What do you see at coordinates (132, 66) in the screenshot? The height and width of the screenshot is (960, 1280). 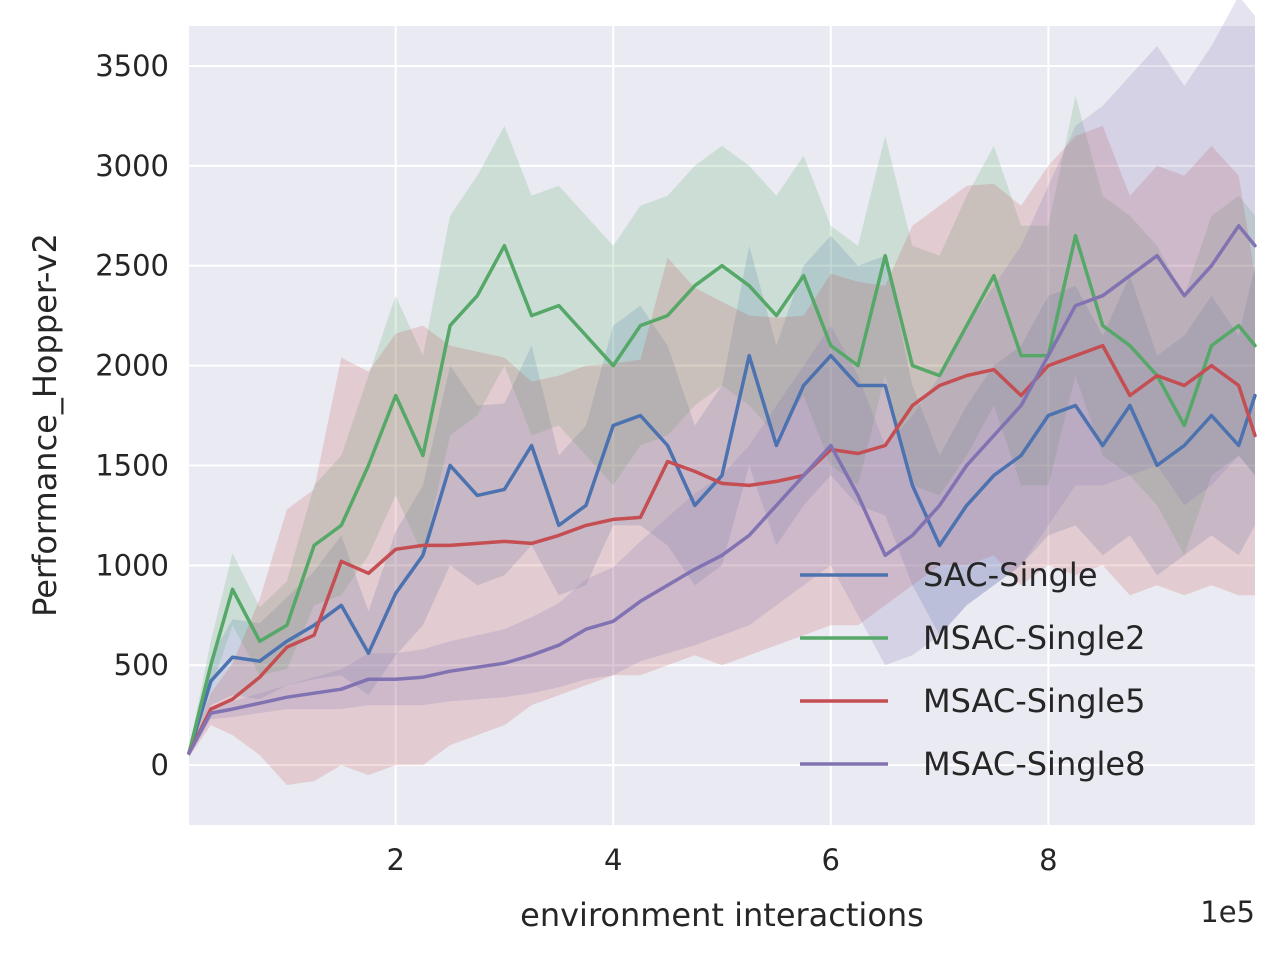 I see `y-tick-label: 3500` at bounding box center [132, 66].